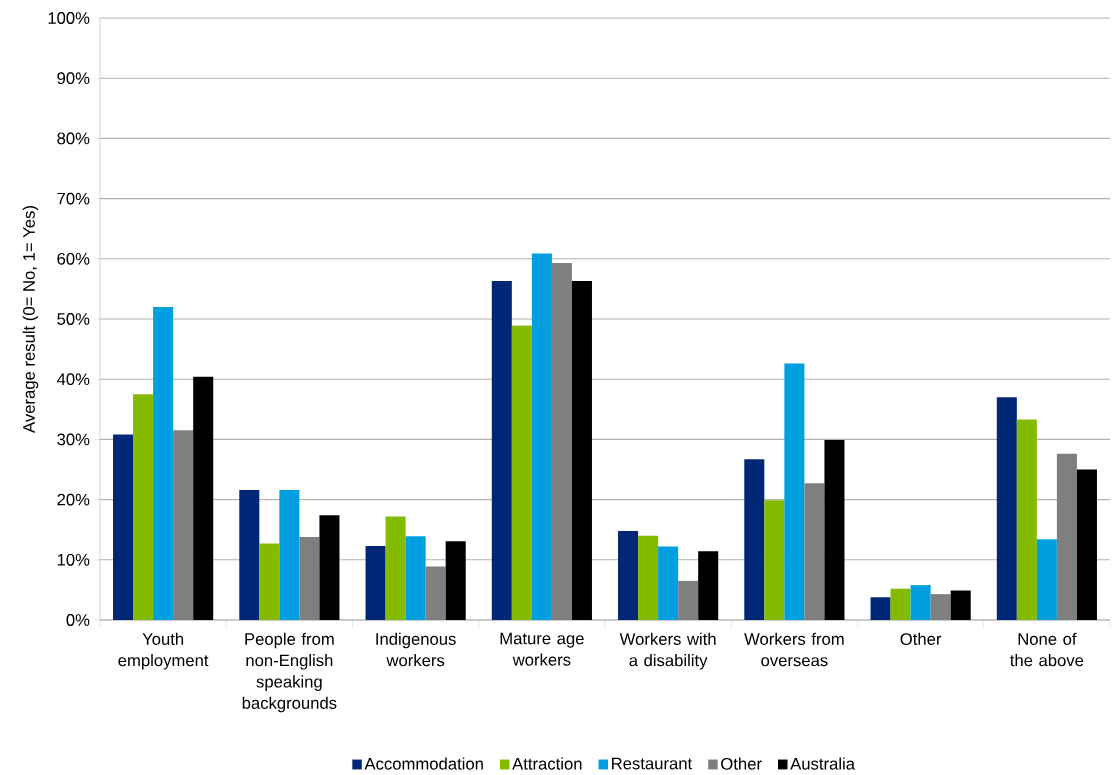  I want to click on x-tick-label: Other, so click(921, 638).